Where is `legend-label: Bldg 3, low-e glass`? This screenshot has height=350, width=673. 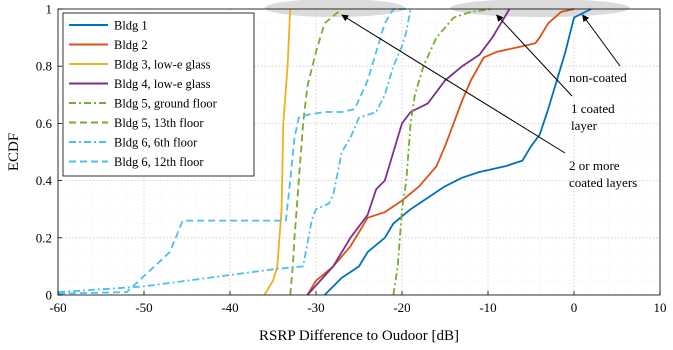
legend-label: Bldg 3, low-e glass is located at coordinates (162, 65).